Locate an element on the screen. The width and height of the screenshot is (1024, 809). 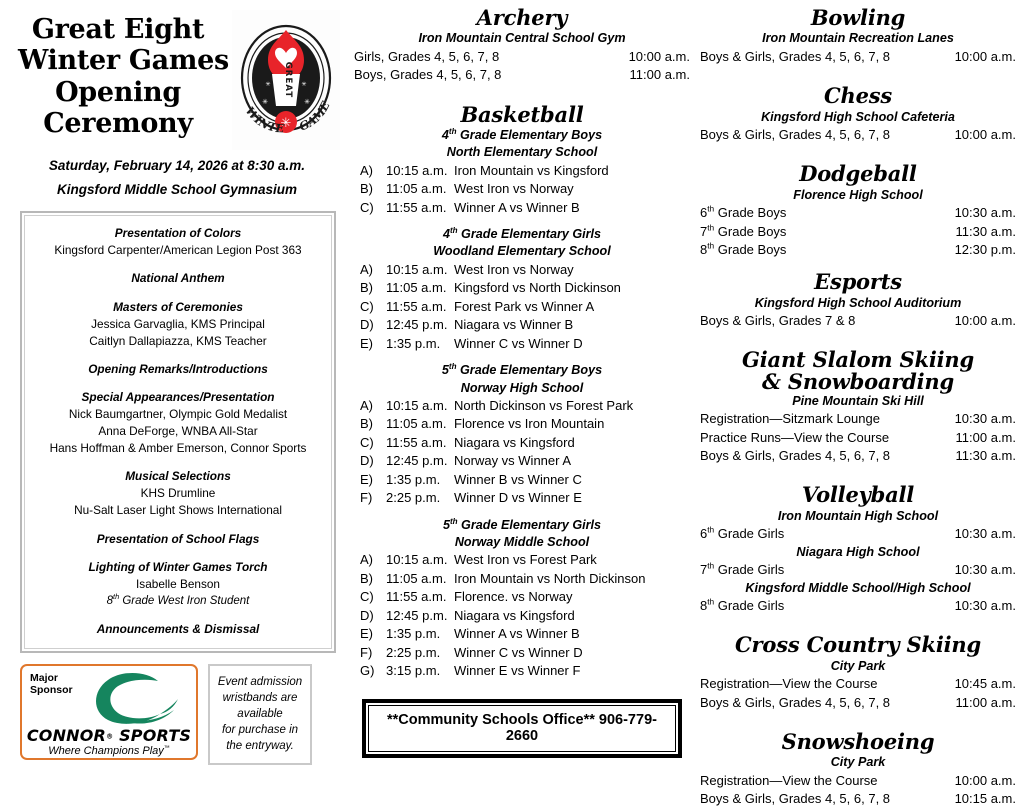
game-time: 3:15 p.m. is located at coordinates (413, 671).